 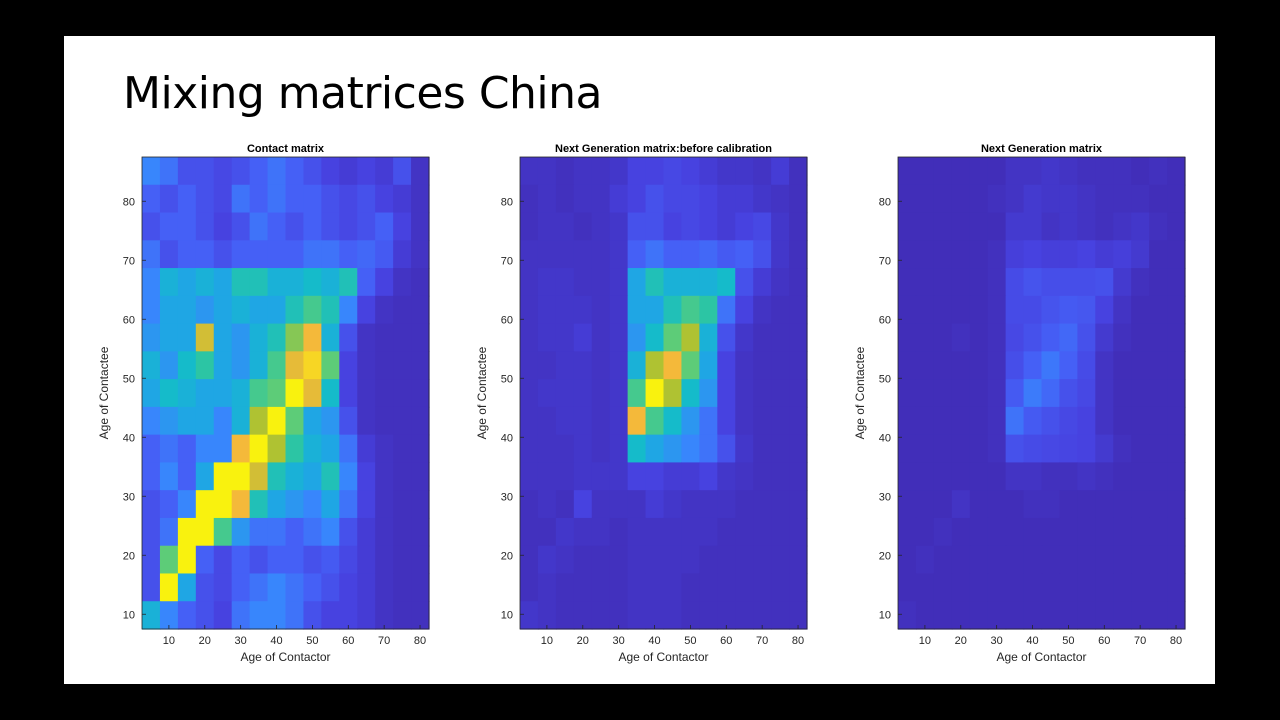 I want to click on y-tick-label: 80, so click(x=885, y=202).